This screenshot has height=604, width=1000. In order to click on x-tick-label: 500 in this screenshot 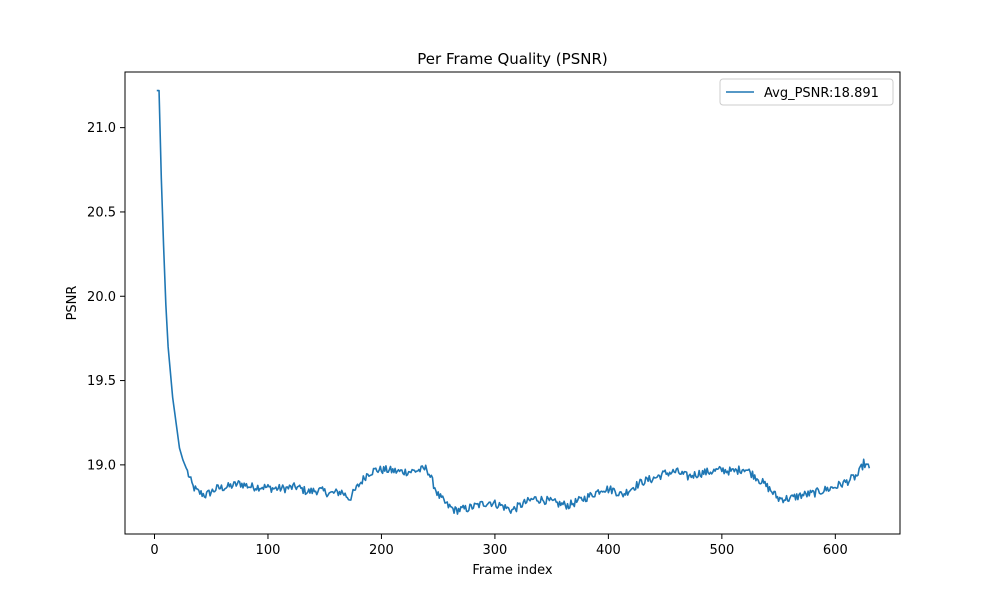, I will do `click(721, 550)`.